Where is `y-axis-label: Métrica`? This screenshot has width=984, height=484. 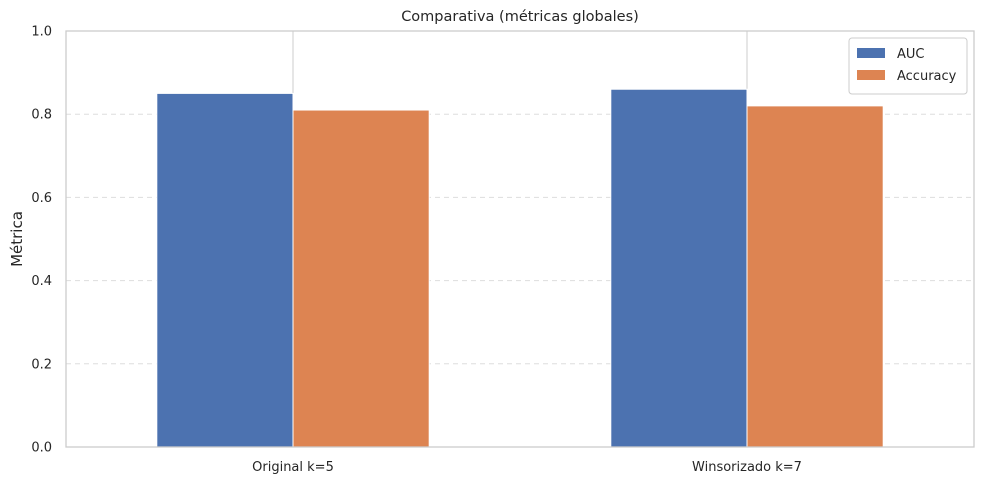 y-axis-label: Métrica is located at coordinates (17, 239).